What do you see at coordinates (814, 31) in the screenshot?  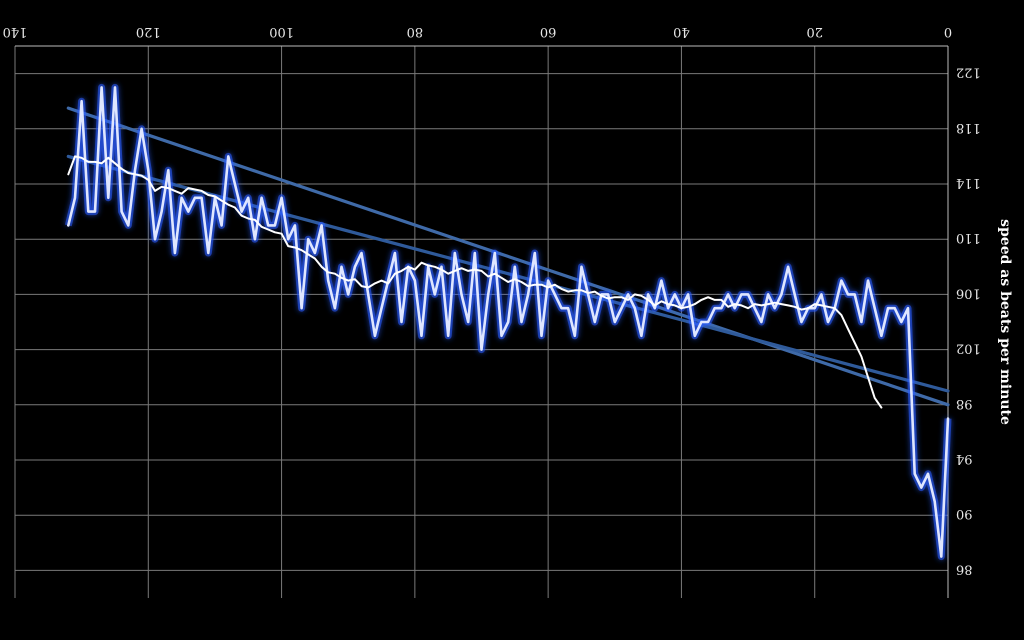 I see `x-tick-label: 20` at bounding box center [814, 31].